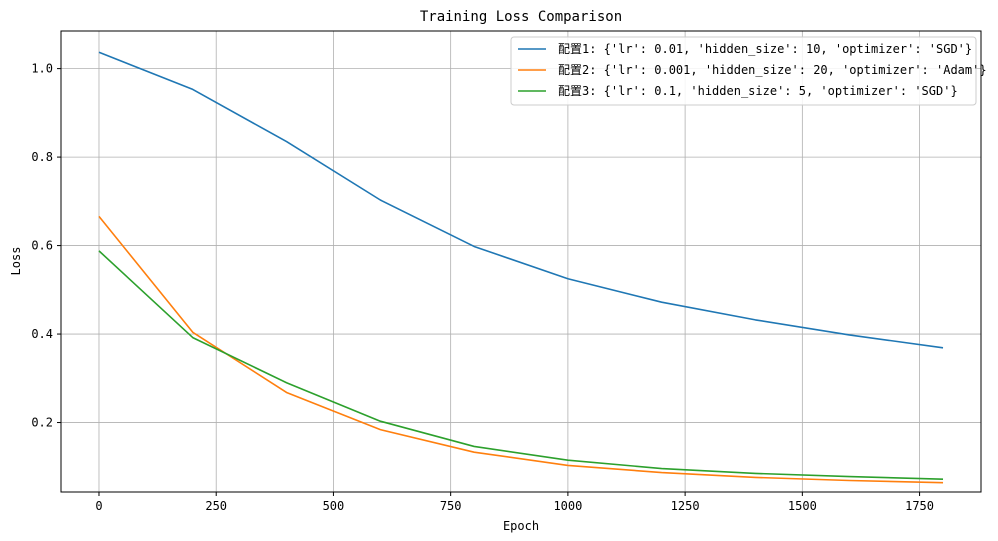 This screenshot has width=998, height=541. I want to click on y-tick-label: 1.0, so click(42, 69).